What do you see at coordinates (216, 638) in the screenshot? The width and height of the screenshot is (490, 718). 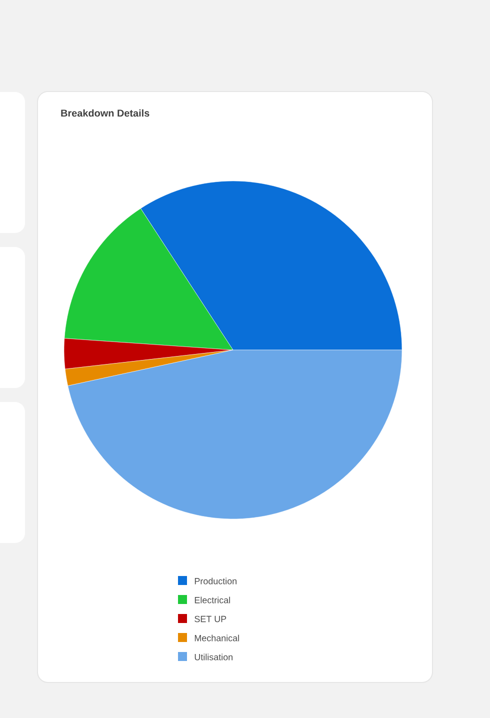 I see `legend-label: Mechanical` at bounding box center [216, 638].